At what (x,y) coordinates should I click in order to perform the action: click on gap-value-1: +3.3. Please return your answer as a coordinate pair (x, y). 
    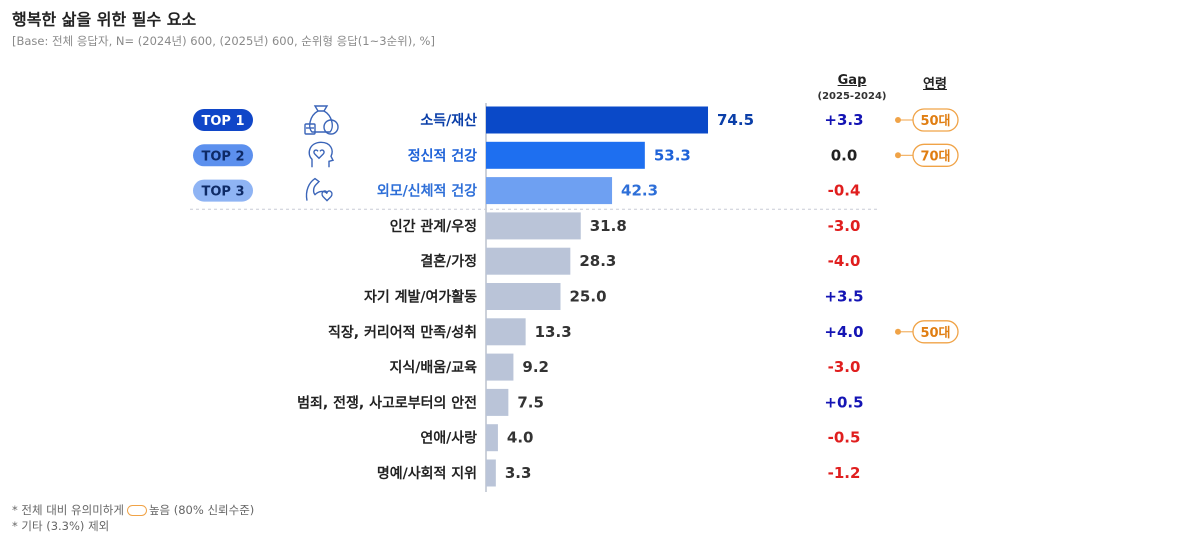
    Looking at the image, I should click on (843, 120).